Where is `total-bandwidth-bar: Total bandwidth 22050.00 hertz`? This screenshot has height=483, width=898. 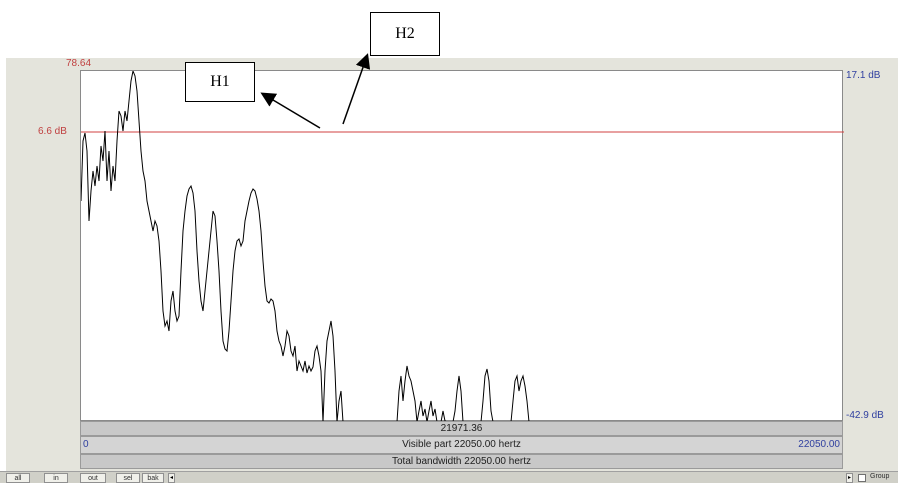
total-bandwidth-bar: Total bandwidth 22050.00 hertz is located at coordinates (461, 461).